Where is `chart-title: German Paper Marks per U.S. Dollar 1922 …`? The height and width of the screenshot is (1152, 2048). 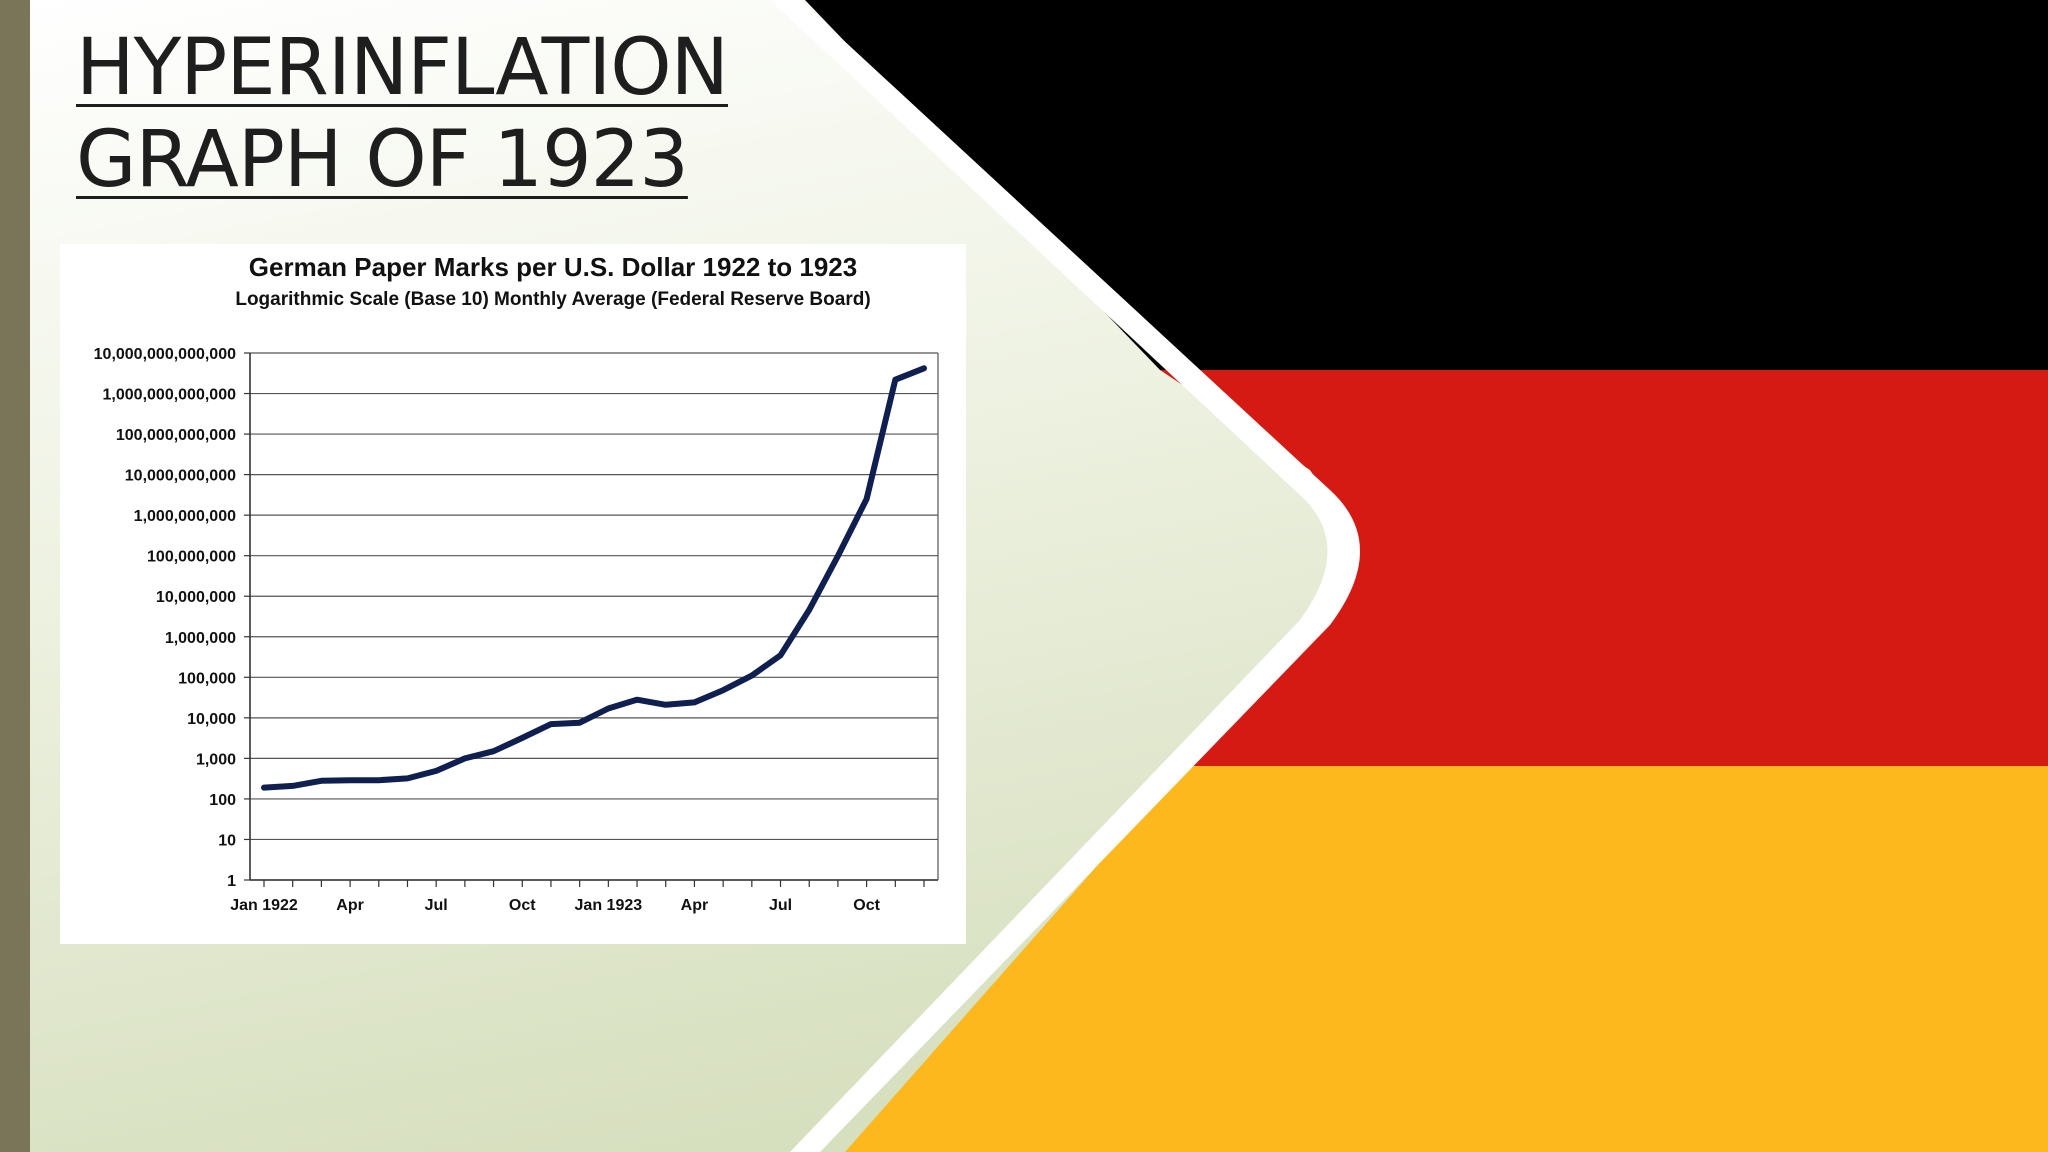 chart-title: German Paper Marks per U.S. Dollar 1922 … is located at coordinates (553, 267).